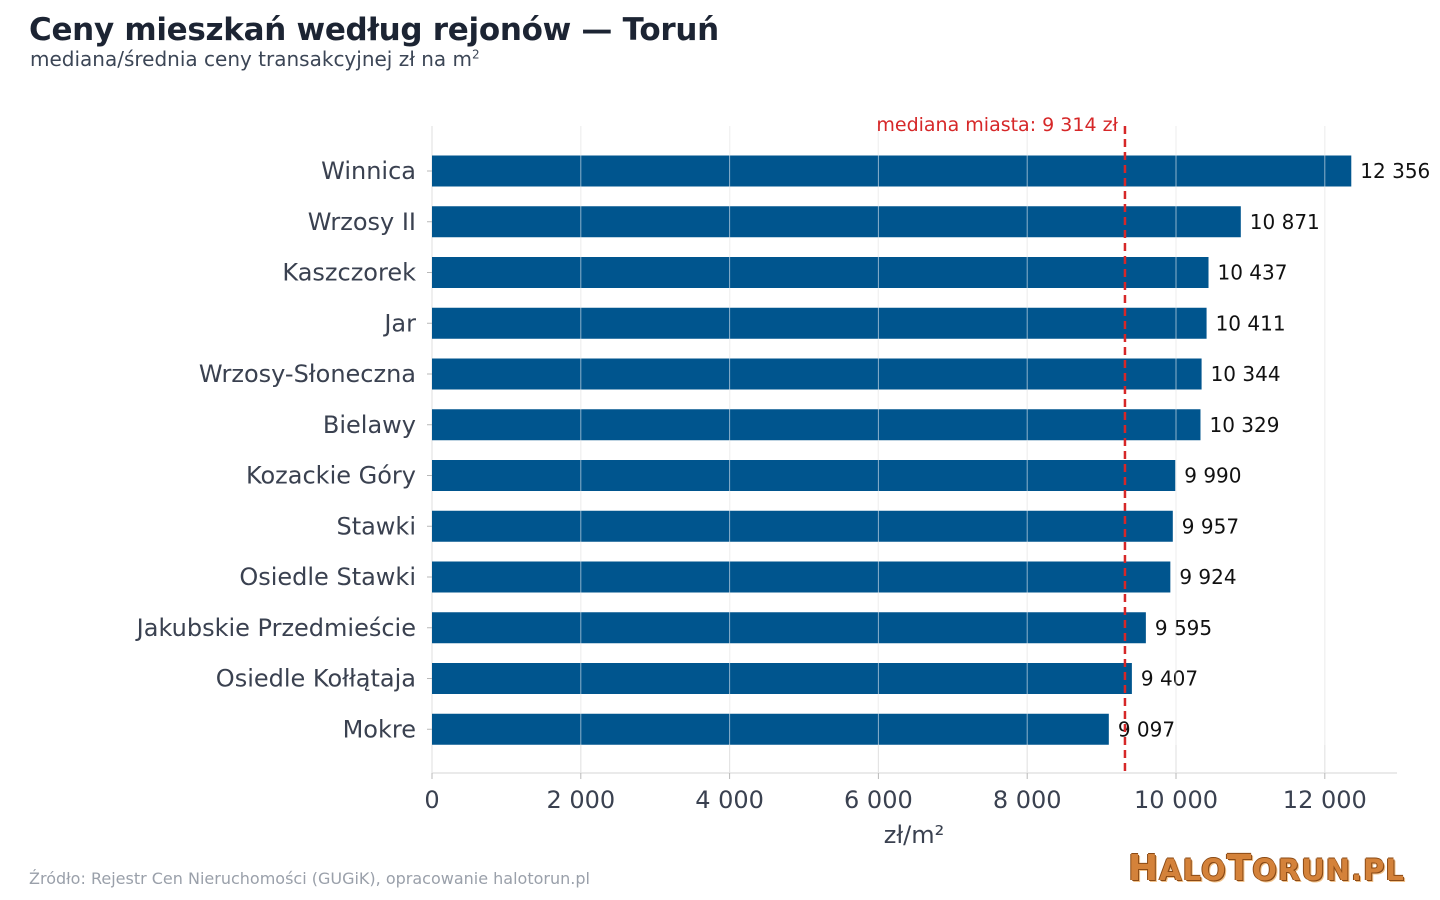 The image size is (1440, 900). What do you see at coordinates (1183, 628) in the screenshot?
I see `value-label-9: 9 595` at bounding box center [1183, 628].